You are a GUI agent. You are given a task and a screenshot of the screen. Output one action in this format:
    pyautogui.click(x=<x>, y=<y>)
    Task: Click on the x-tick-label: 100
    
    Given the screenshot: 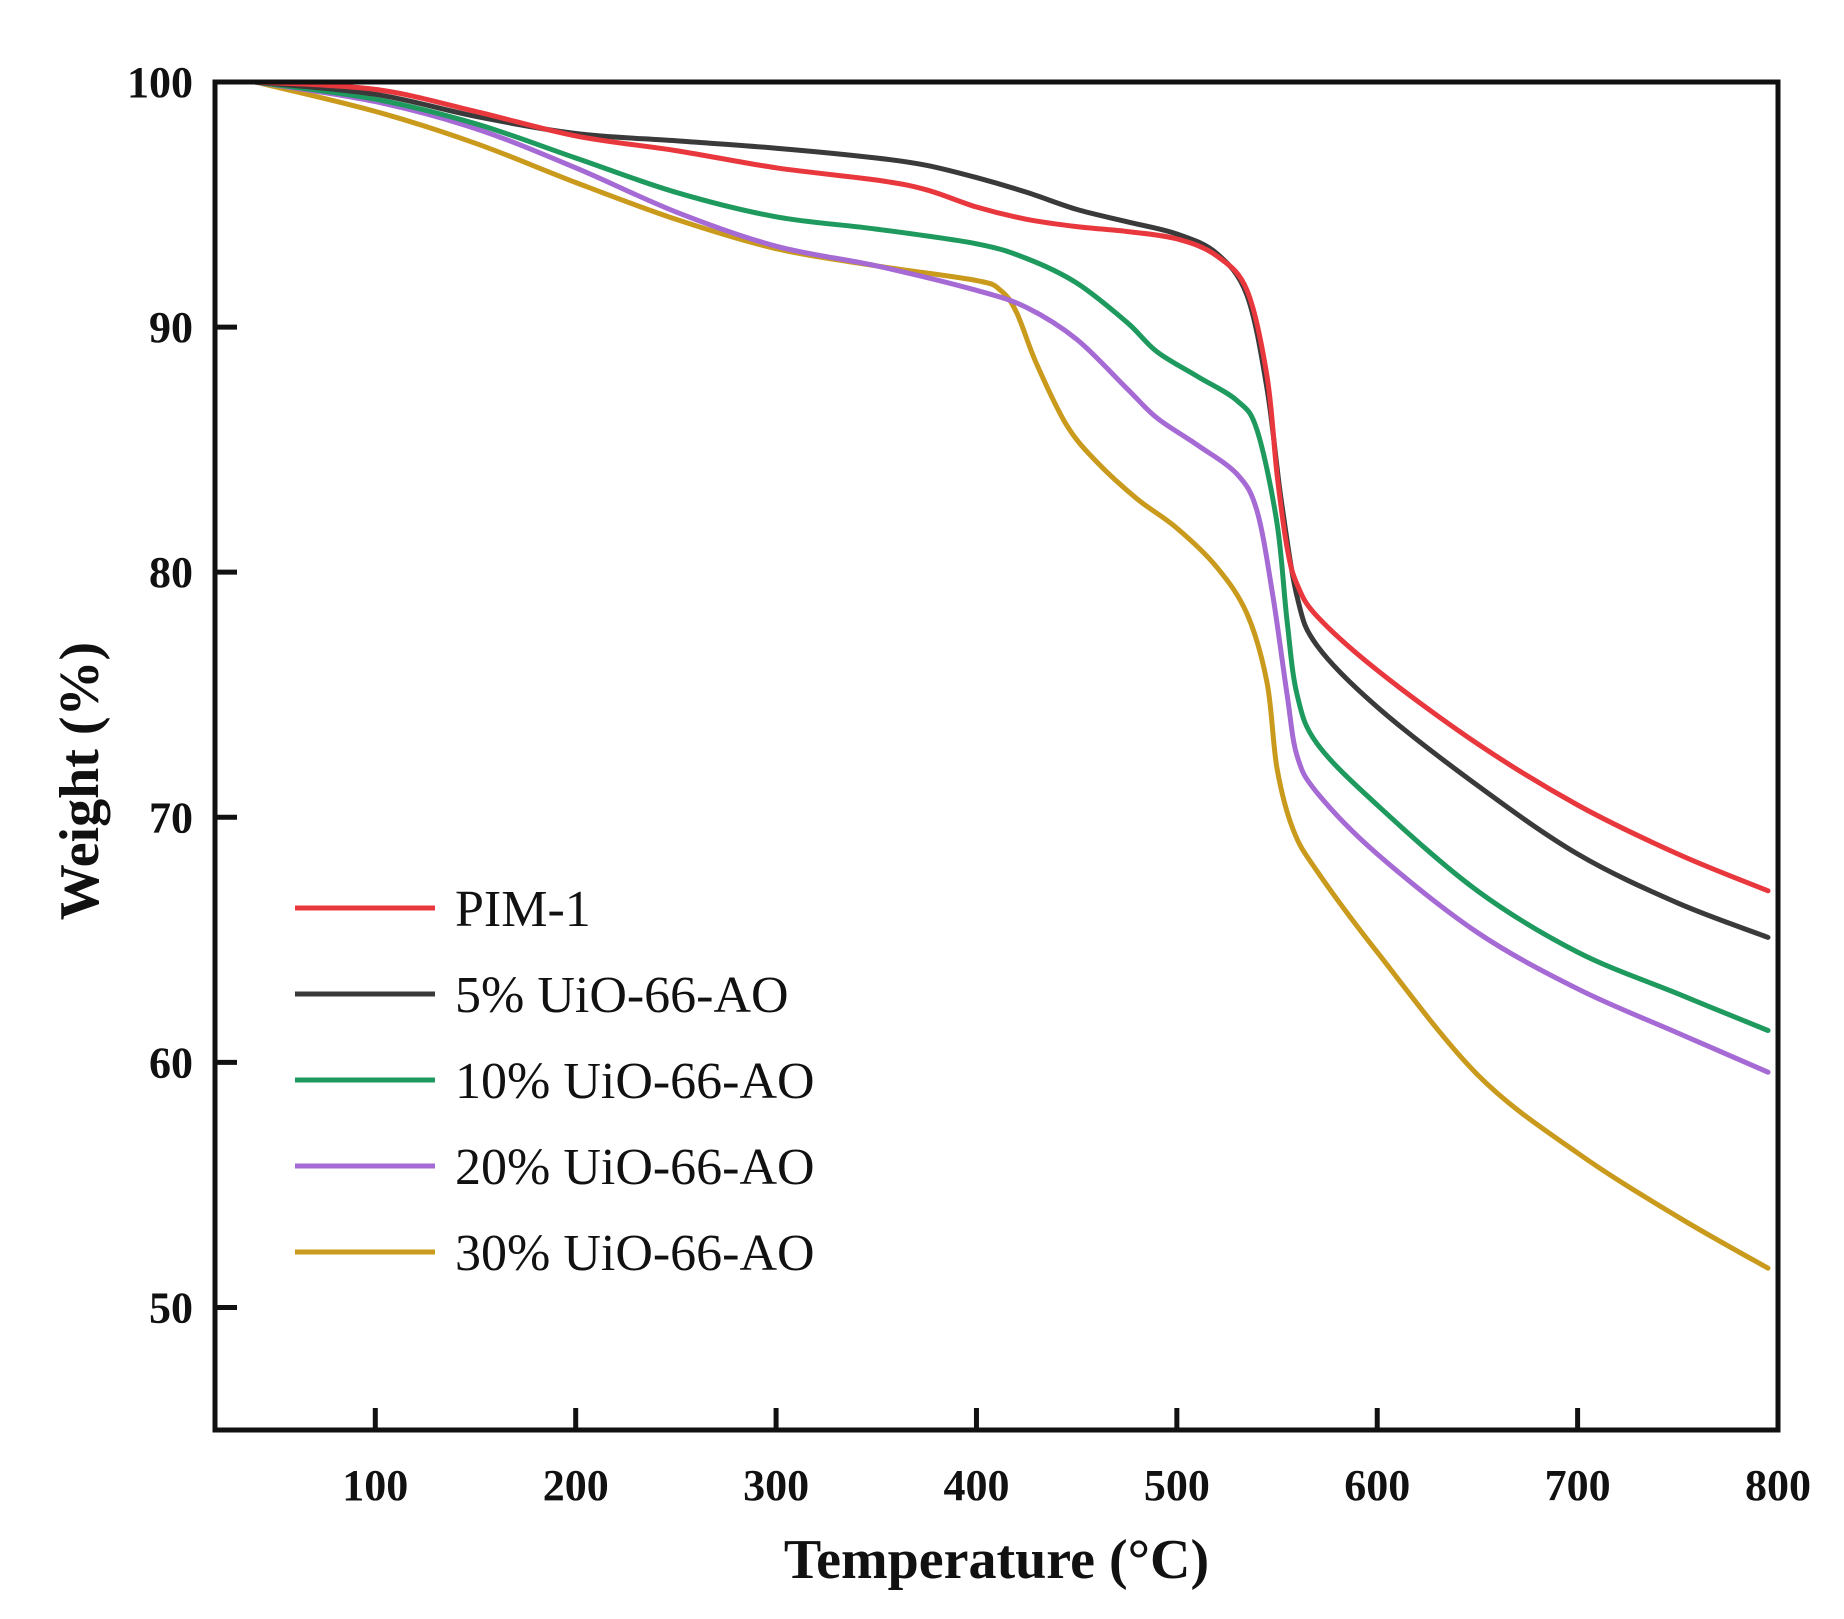 What is the action you would take?
    pyautogui.click(x=375, y=1485)
    